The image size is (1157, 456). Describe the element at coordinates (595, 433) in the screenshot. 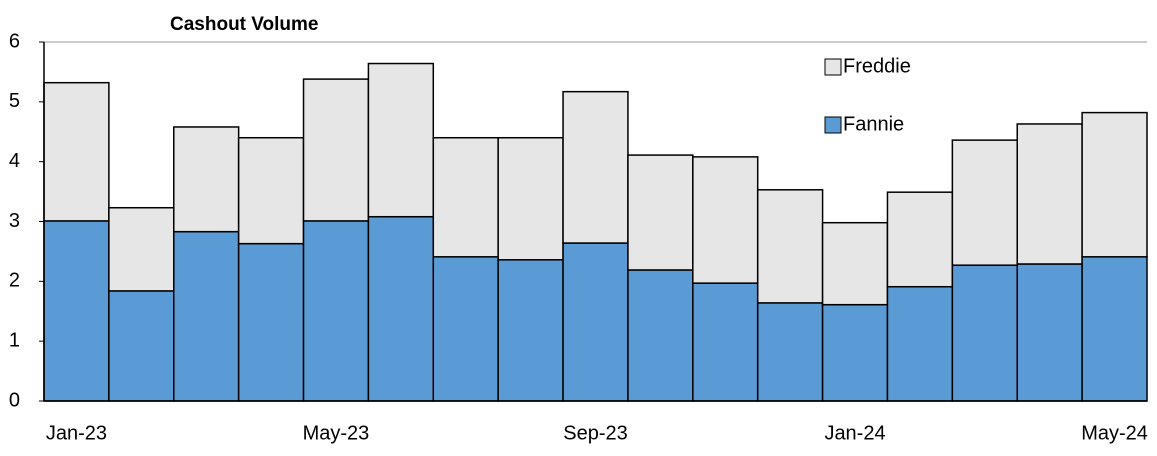

I see `x-tick-label: Sep-23` at that location.